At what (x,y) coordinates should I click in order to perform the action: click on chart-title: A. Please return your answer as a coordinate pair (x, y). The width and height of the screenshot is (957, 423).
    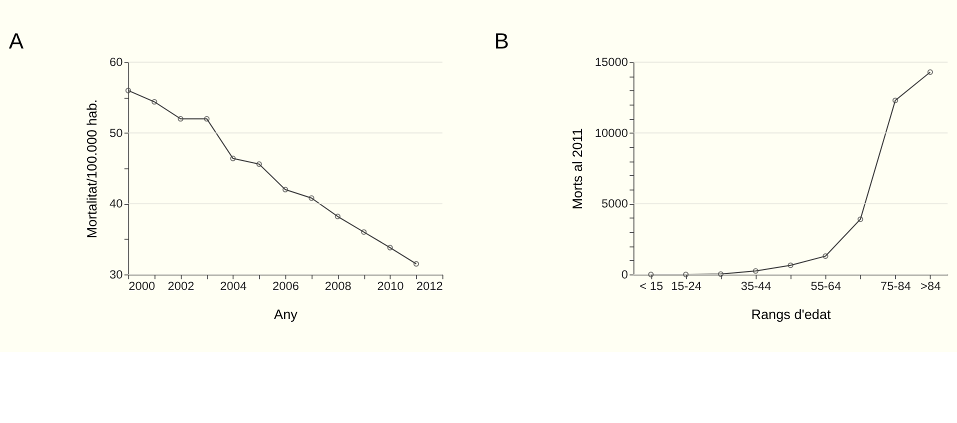
    Looking at the image, I should click on (16, 41).